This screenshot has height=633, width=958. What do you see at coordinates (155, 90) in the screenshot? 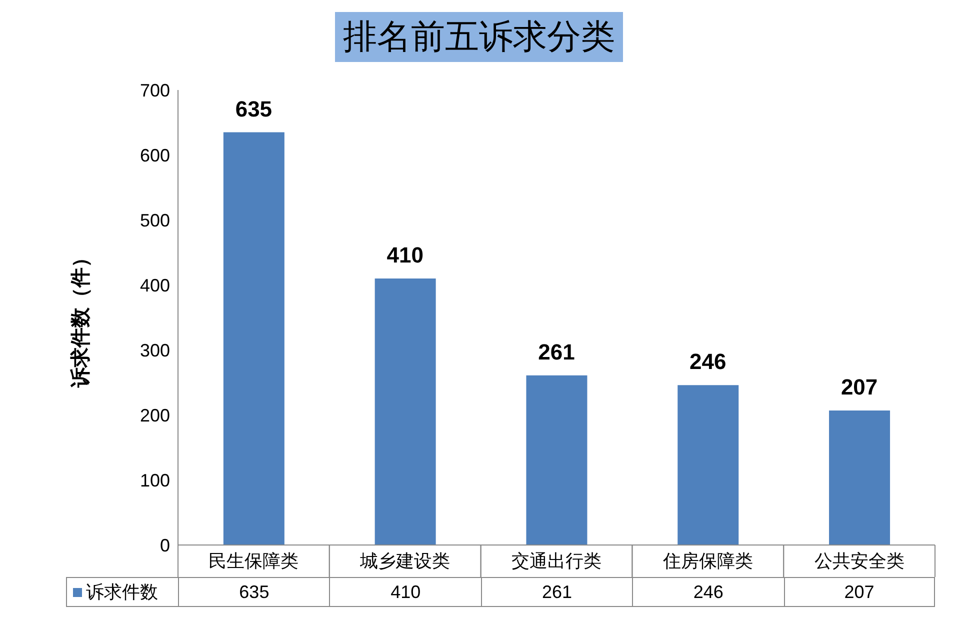
I see `y-tick-label: 700` at bounding box center [155, 90].